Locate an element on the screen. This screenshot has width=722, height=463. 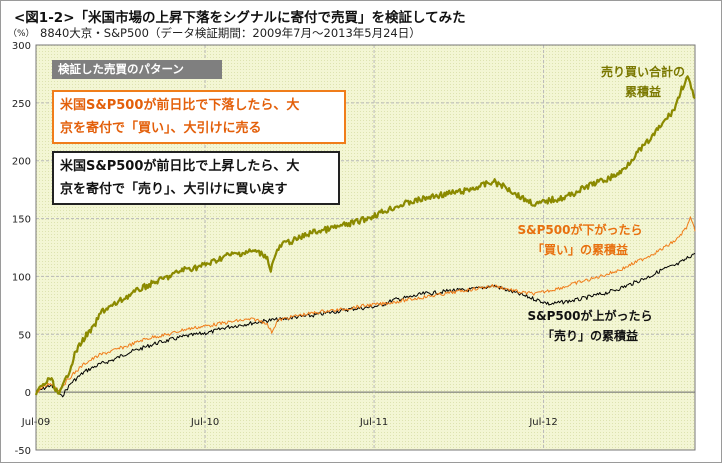
buy-annotation-line-1: S&P500が下がったら is located at coordinates (580, 230).